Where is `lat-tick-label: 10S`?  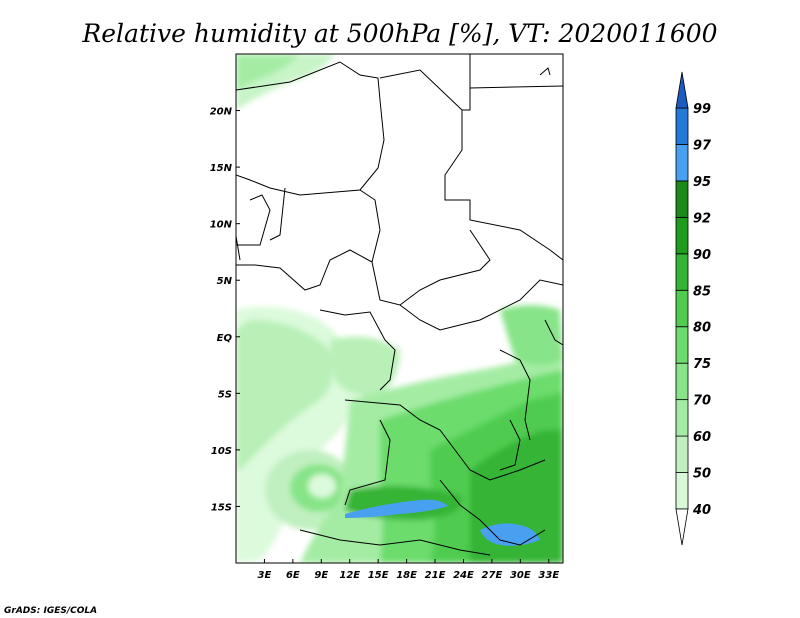
lat-tick-label: 10S is located at coordinates (221, 451).